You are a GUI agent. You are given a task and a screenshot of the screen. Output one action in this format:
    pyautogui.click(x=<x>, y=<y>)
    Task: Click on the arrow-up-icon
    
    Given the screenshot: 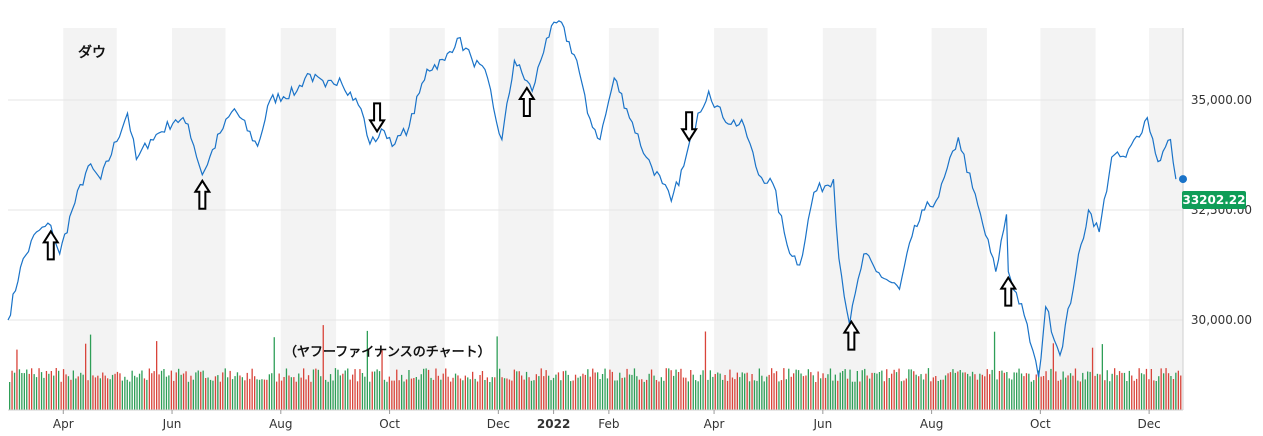 What is the action you would take?
    pyautogui.click(x=202, y=194)
    